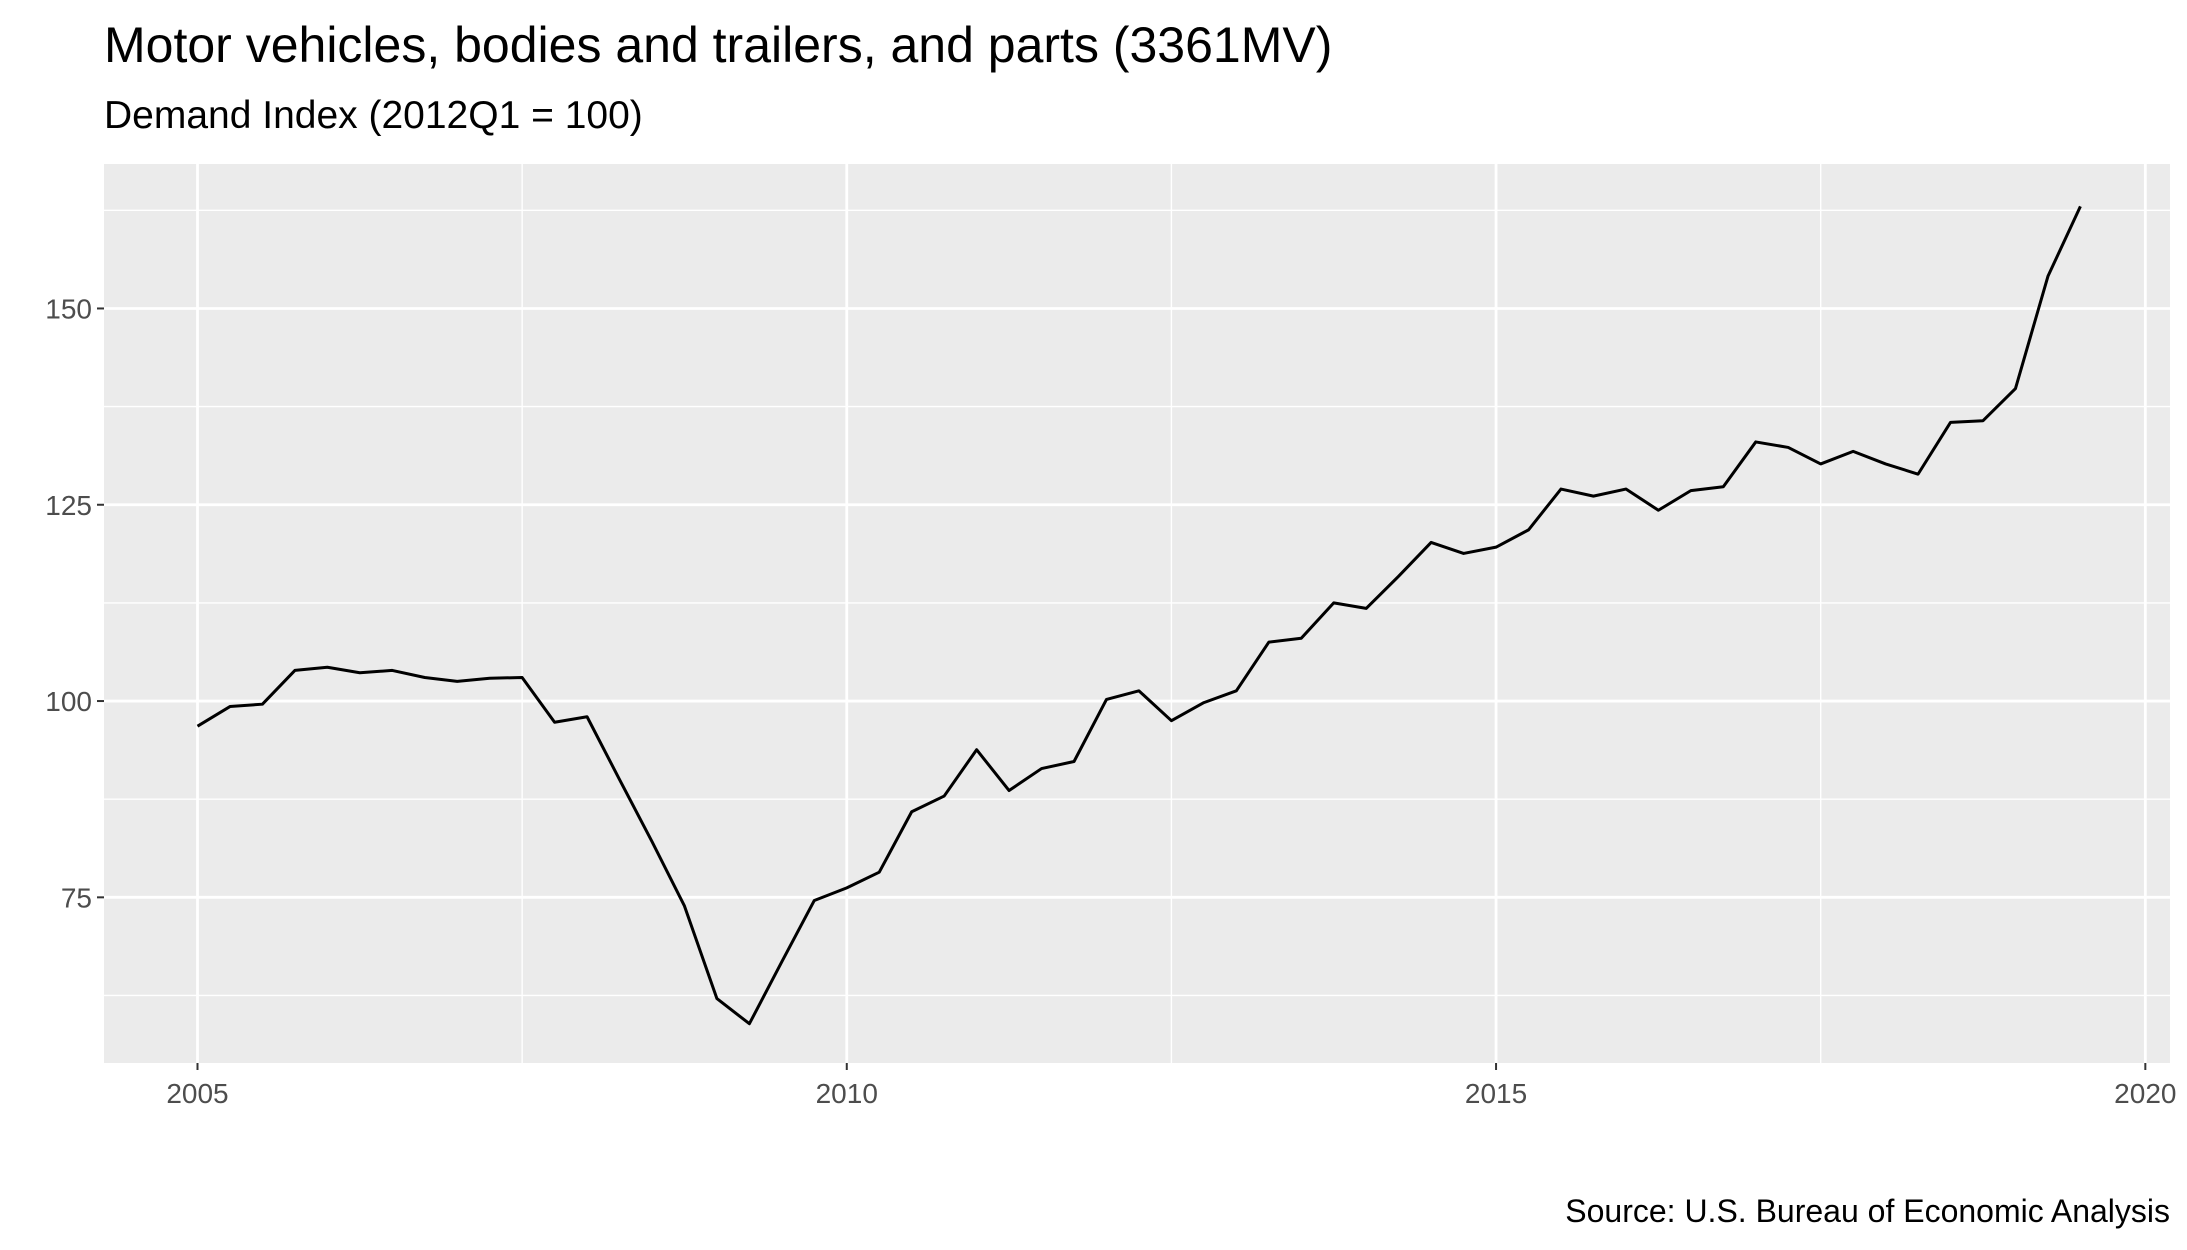 This screenshot has width=2187, height=1250. I want to click on x-tick-label: 2010, so click(847, 1093).